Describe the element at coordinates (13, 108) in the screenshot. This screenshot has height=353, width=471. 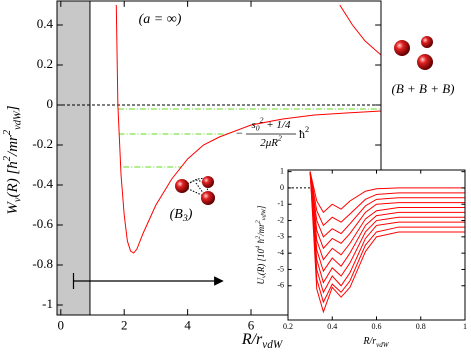
I see `y-axis-label-part: ]` at that location.